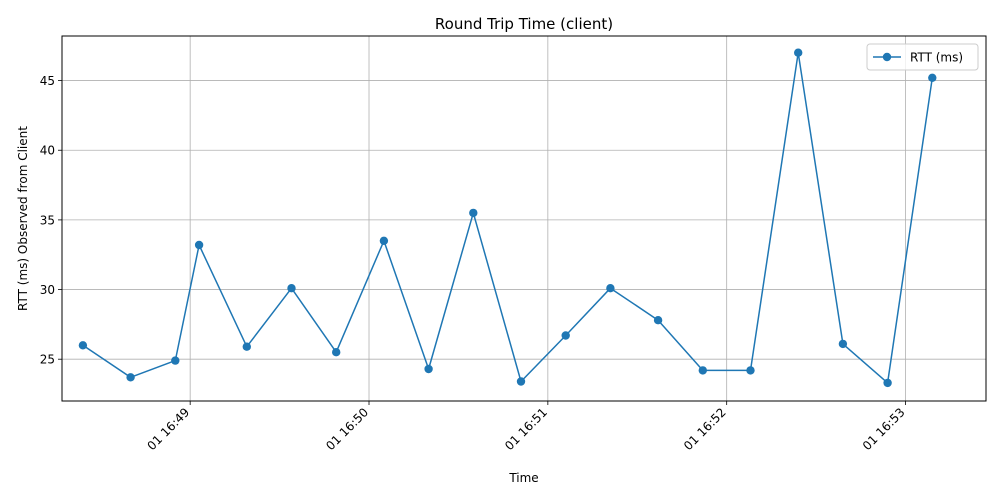 The image size is (1000, 504). What do you see at coordinates (23, 218) in the screenshot?
I see `y-axis-label: RTT (ms) Observed from Client` at bounding box center [23, 218].